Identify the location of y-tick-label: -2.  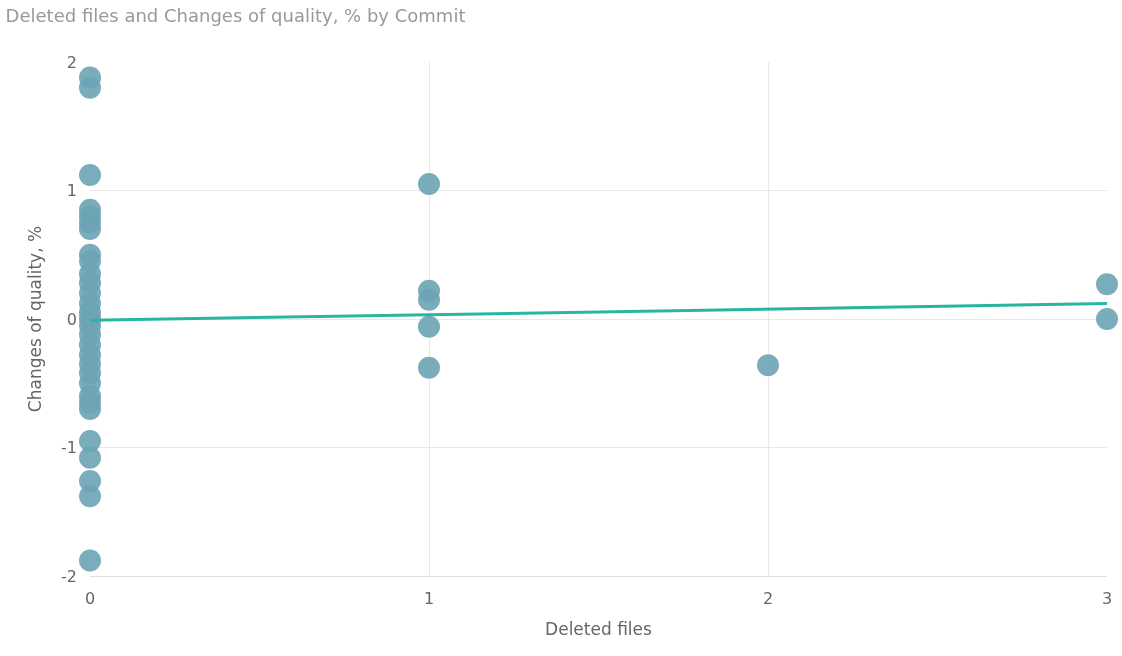
(69, 576).